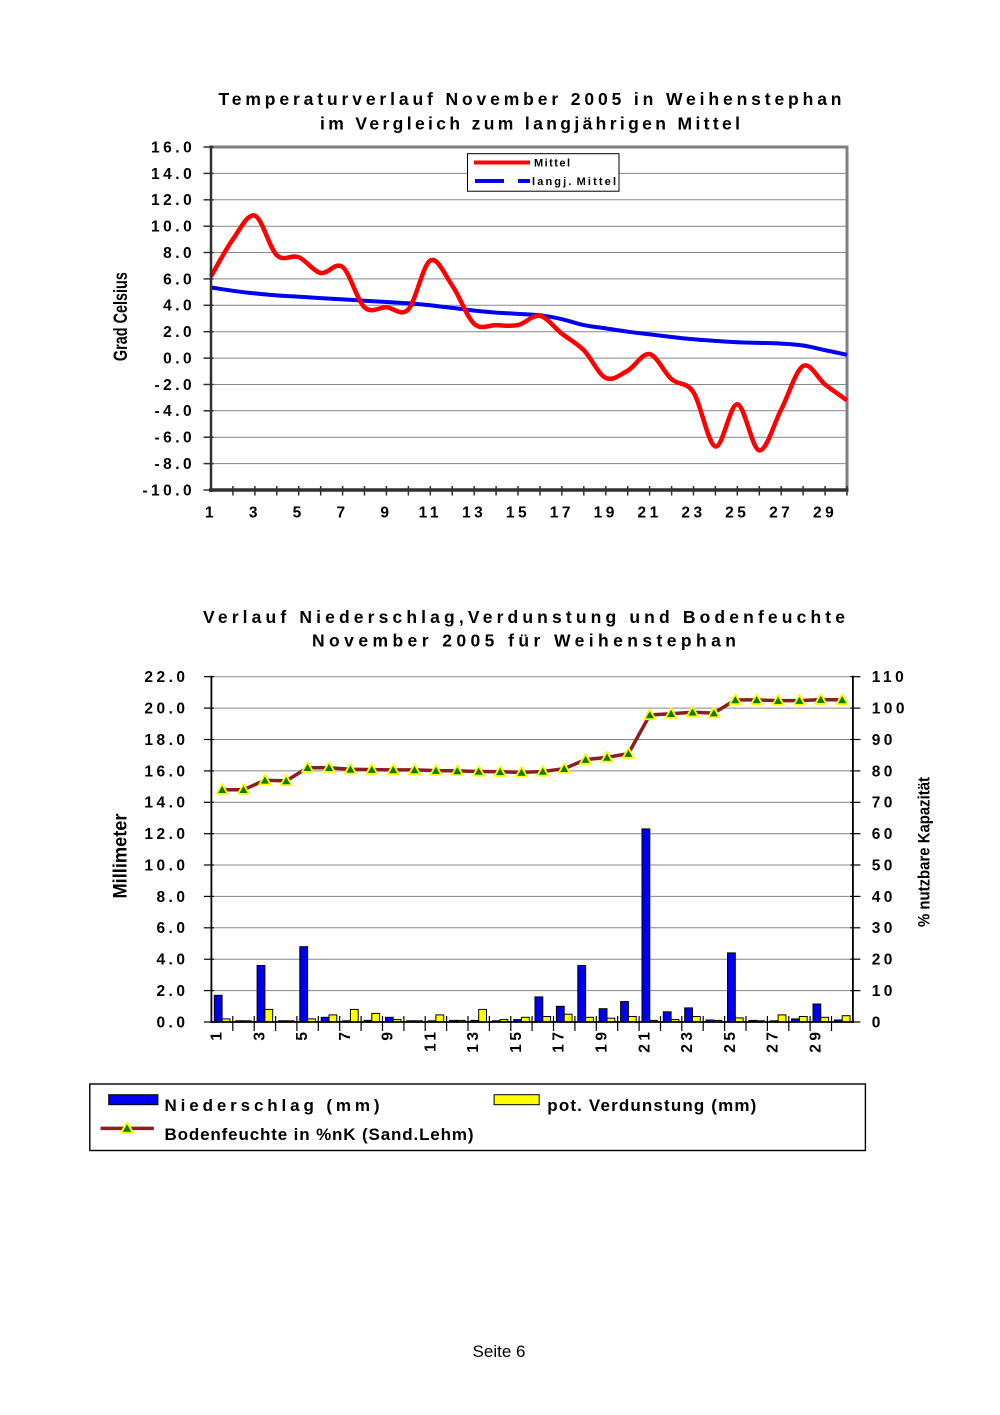 Image resolution: width=1000 pixels, height=1415 pixels. Describe the element at coordinates (166, 740) in the screenshot. I see `svg-text: 18.0` at that location.